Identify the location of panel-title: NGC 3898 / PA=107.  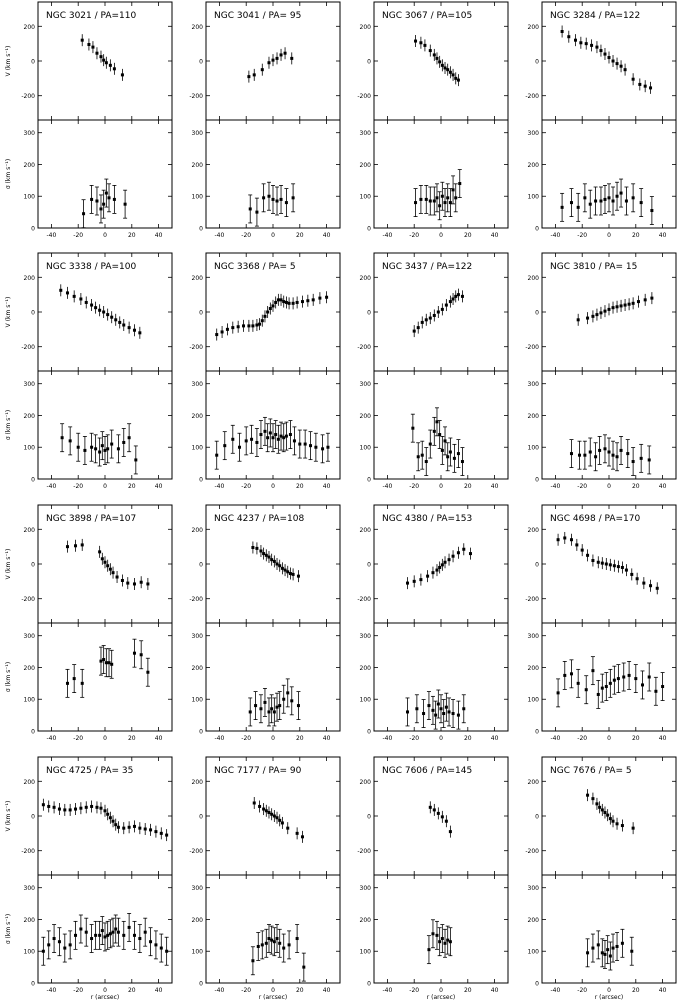
(91, 519).